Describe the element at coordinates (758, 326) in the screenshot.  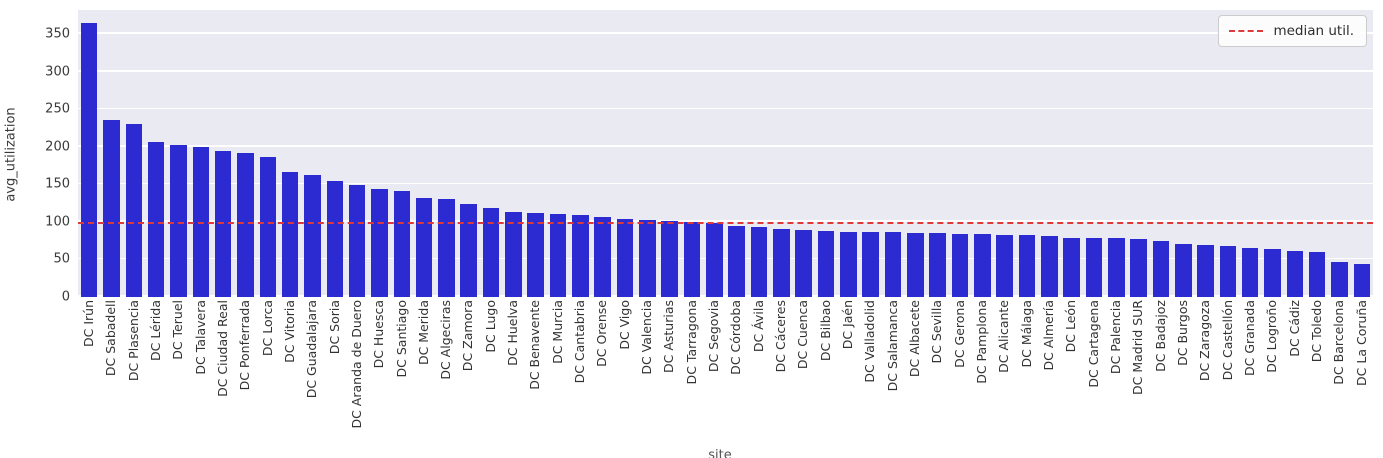
I see `x-tick-label: DC Ávila` at that location.